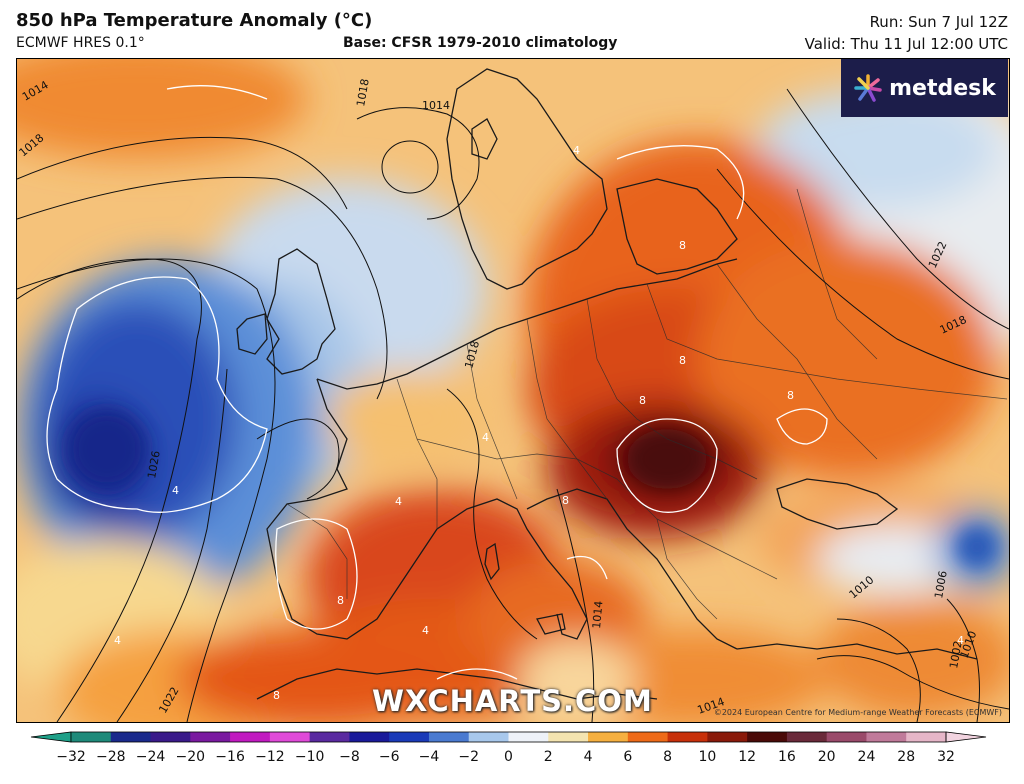 The image size is (1024, 784). Describe the element at coordinates (389, 757) in the screenshot. I see `colorbar-tick-label: −6` at that location.